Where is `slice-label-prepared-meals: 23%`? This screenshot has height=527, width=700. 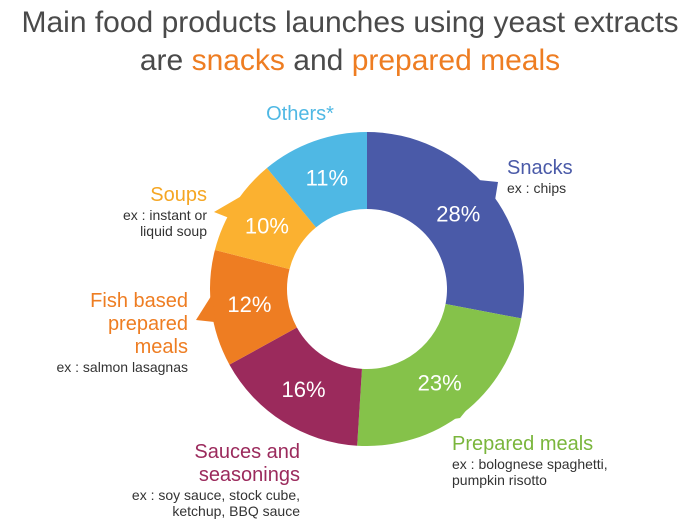
slice-label-prepared-meals: 23% is located at coordinates (440, 383).